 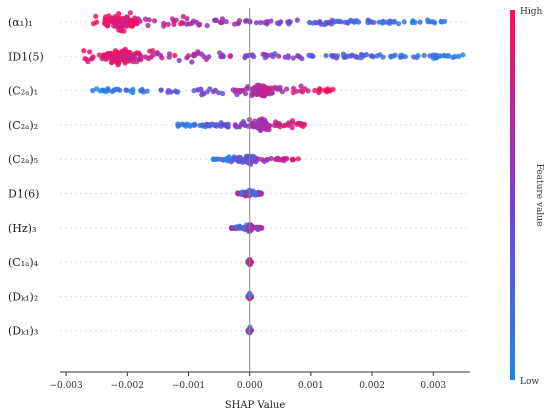 I want to click on x-tick-label: 0.003, so click(x=433, y=386).